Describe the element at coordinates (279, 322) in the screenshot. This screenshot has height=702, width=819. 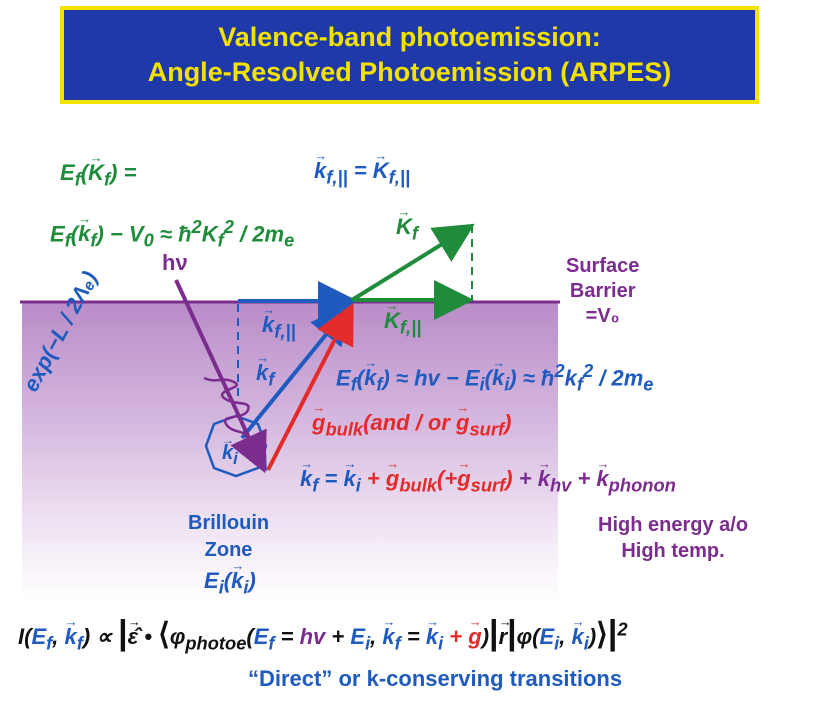
I see `k-parallel-label: kf,||` at that location.